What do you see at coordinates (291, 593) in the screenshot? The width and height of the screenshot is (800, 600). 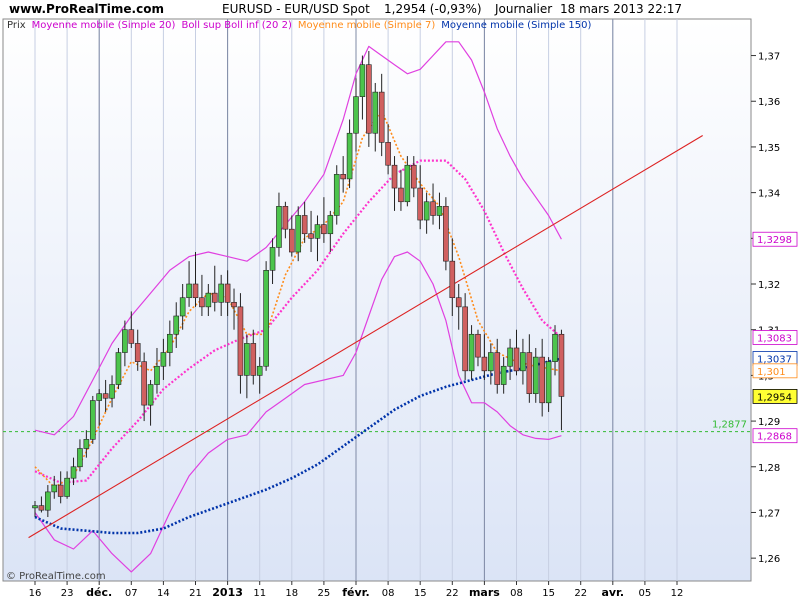 I see `x-tick-label: 18` at bounding box center [291, 593].